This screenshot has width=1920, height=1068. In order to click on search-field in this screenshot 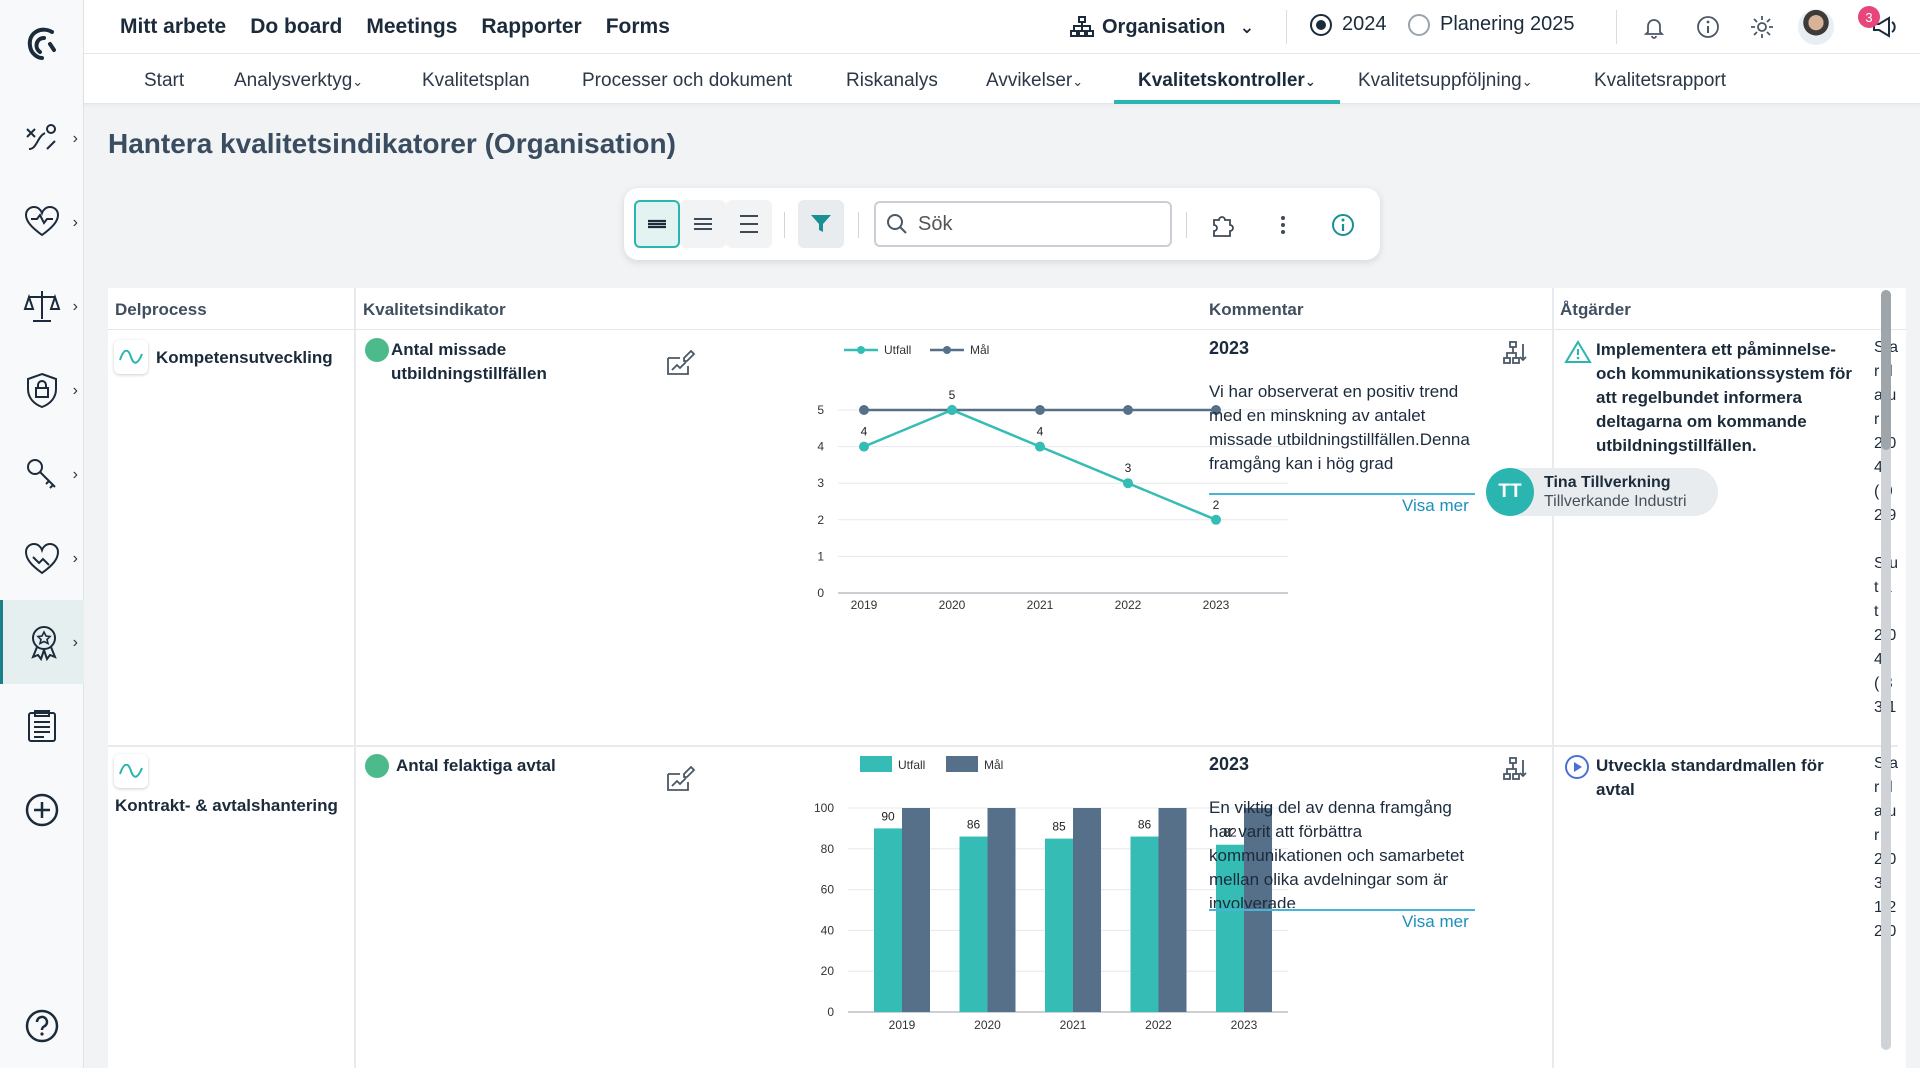, I will do `click(1023, 224)`.